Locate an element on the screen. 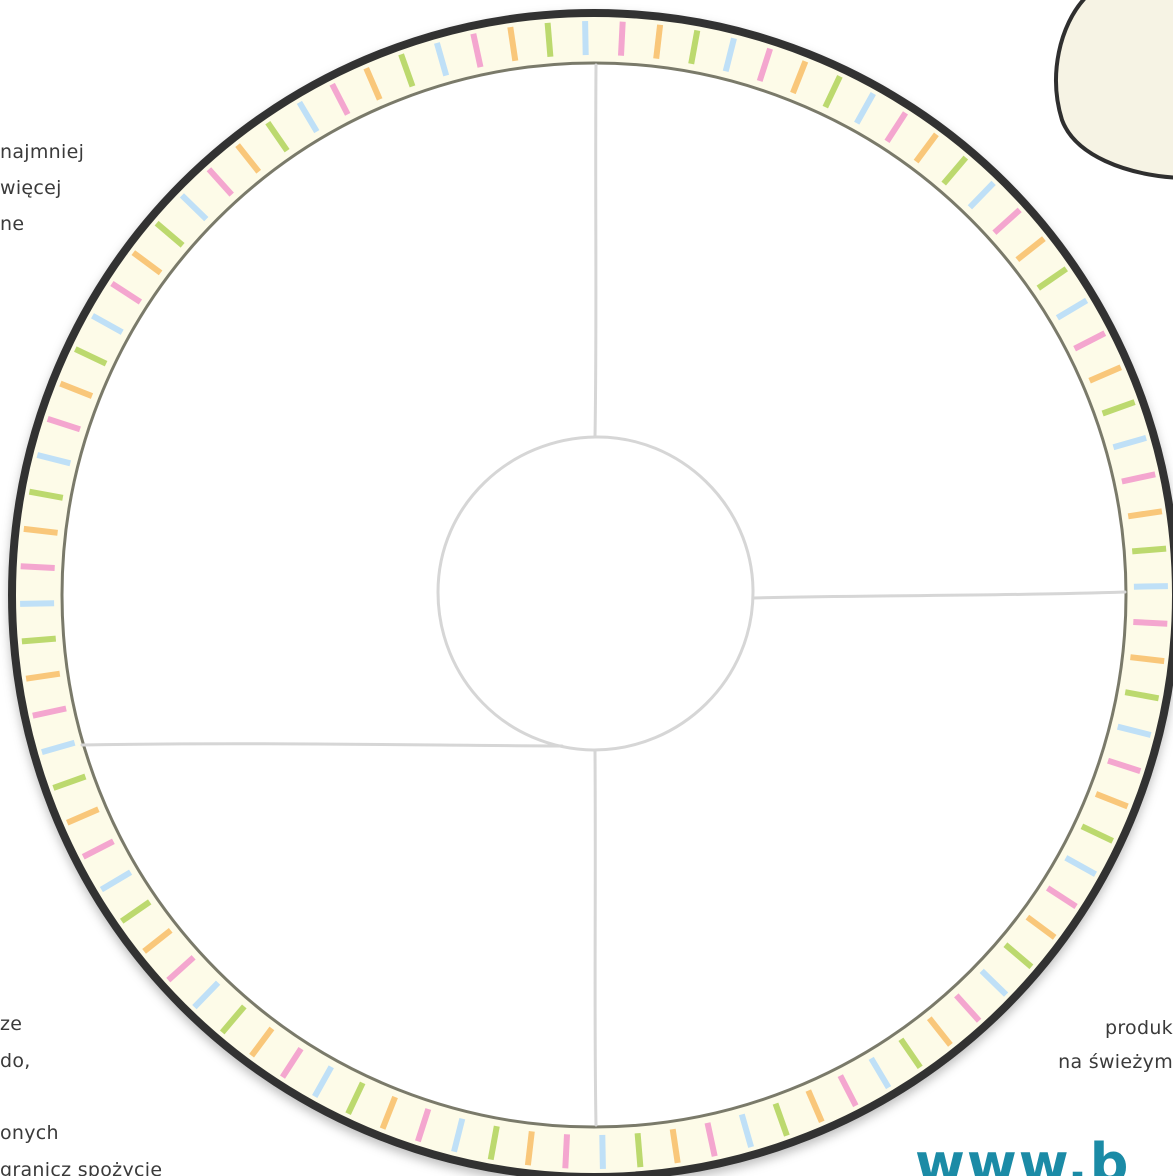 This screenshot has height=1176, width=1173. divider-bottom is located at coordinates (595, 937).